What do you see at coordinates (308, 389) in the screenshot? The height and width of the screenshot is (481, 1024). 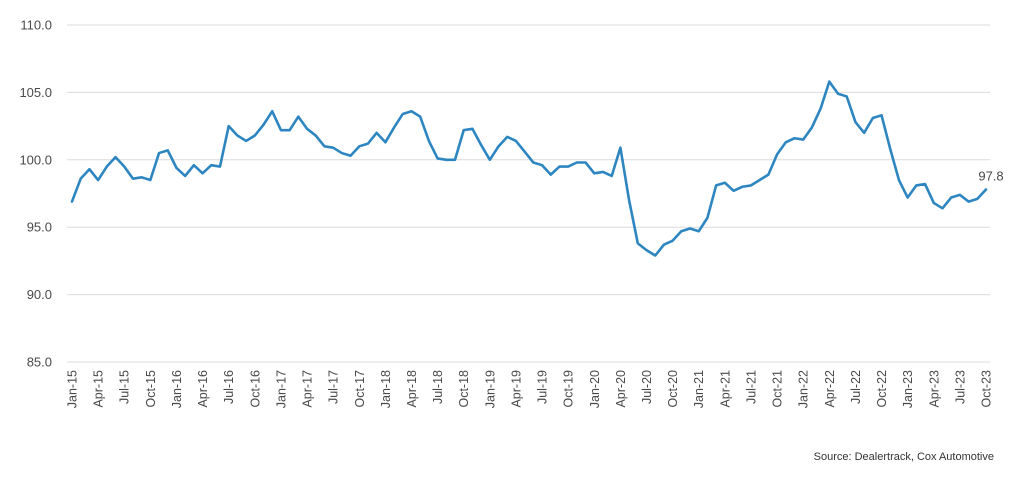 I see `x-tick-label: Apr-17` at bounding box center [308, 389].